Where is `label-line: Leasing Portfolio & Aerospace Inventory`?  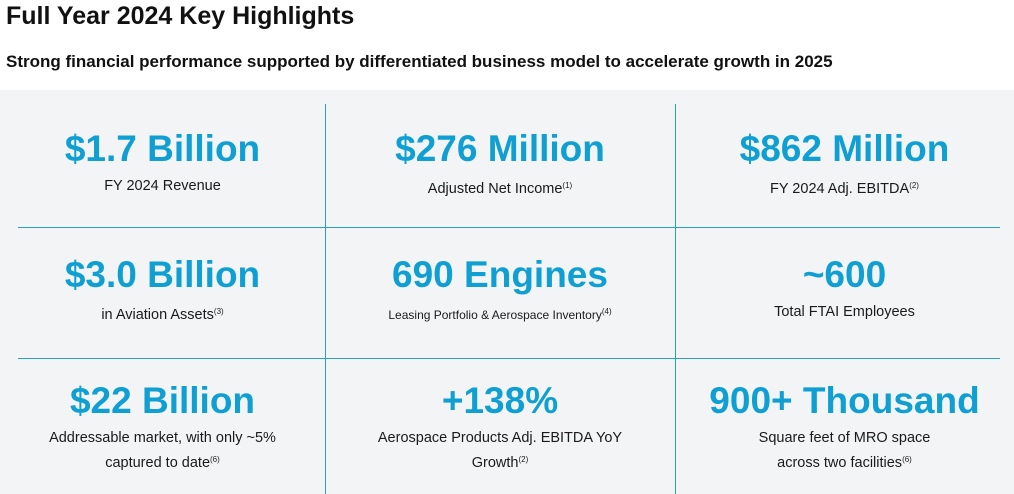 label-line: Leasing Portfolio & Aerospace Inventory is located at coordinates (495, 315).